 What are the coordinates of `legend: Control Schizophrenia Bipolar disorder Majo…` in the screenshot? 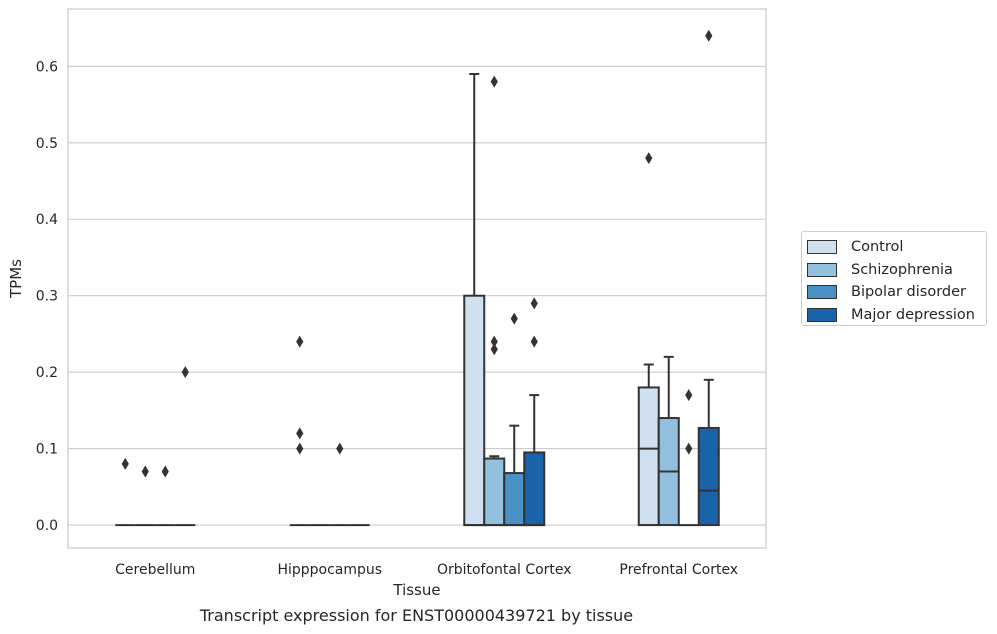 It's located at (894, 278).